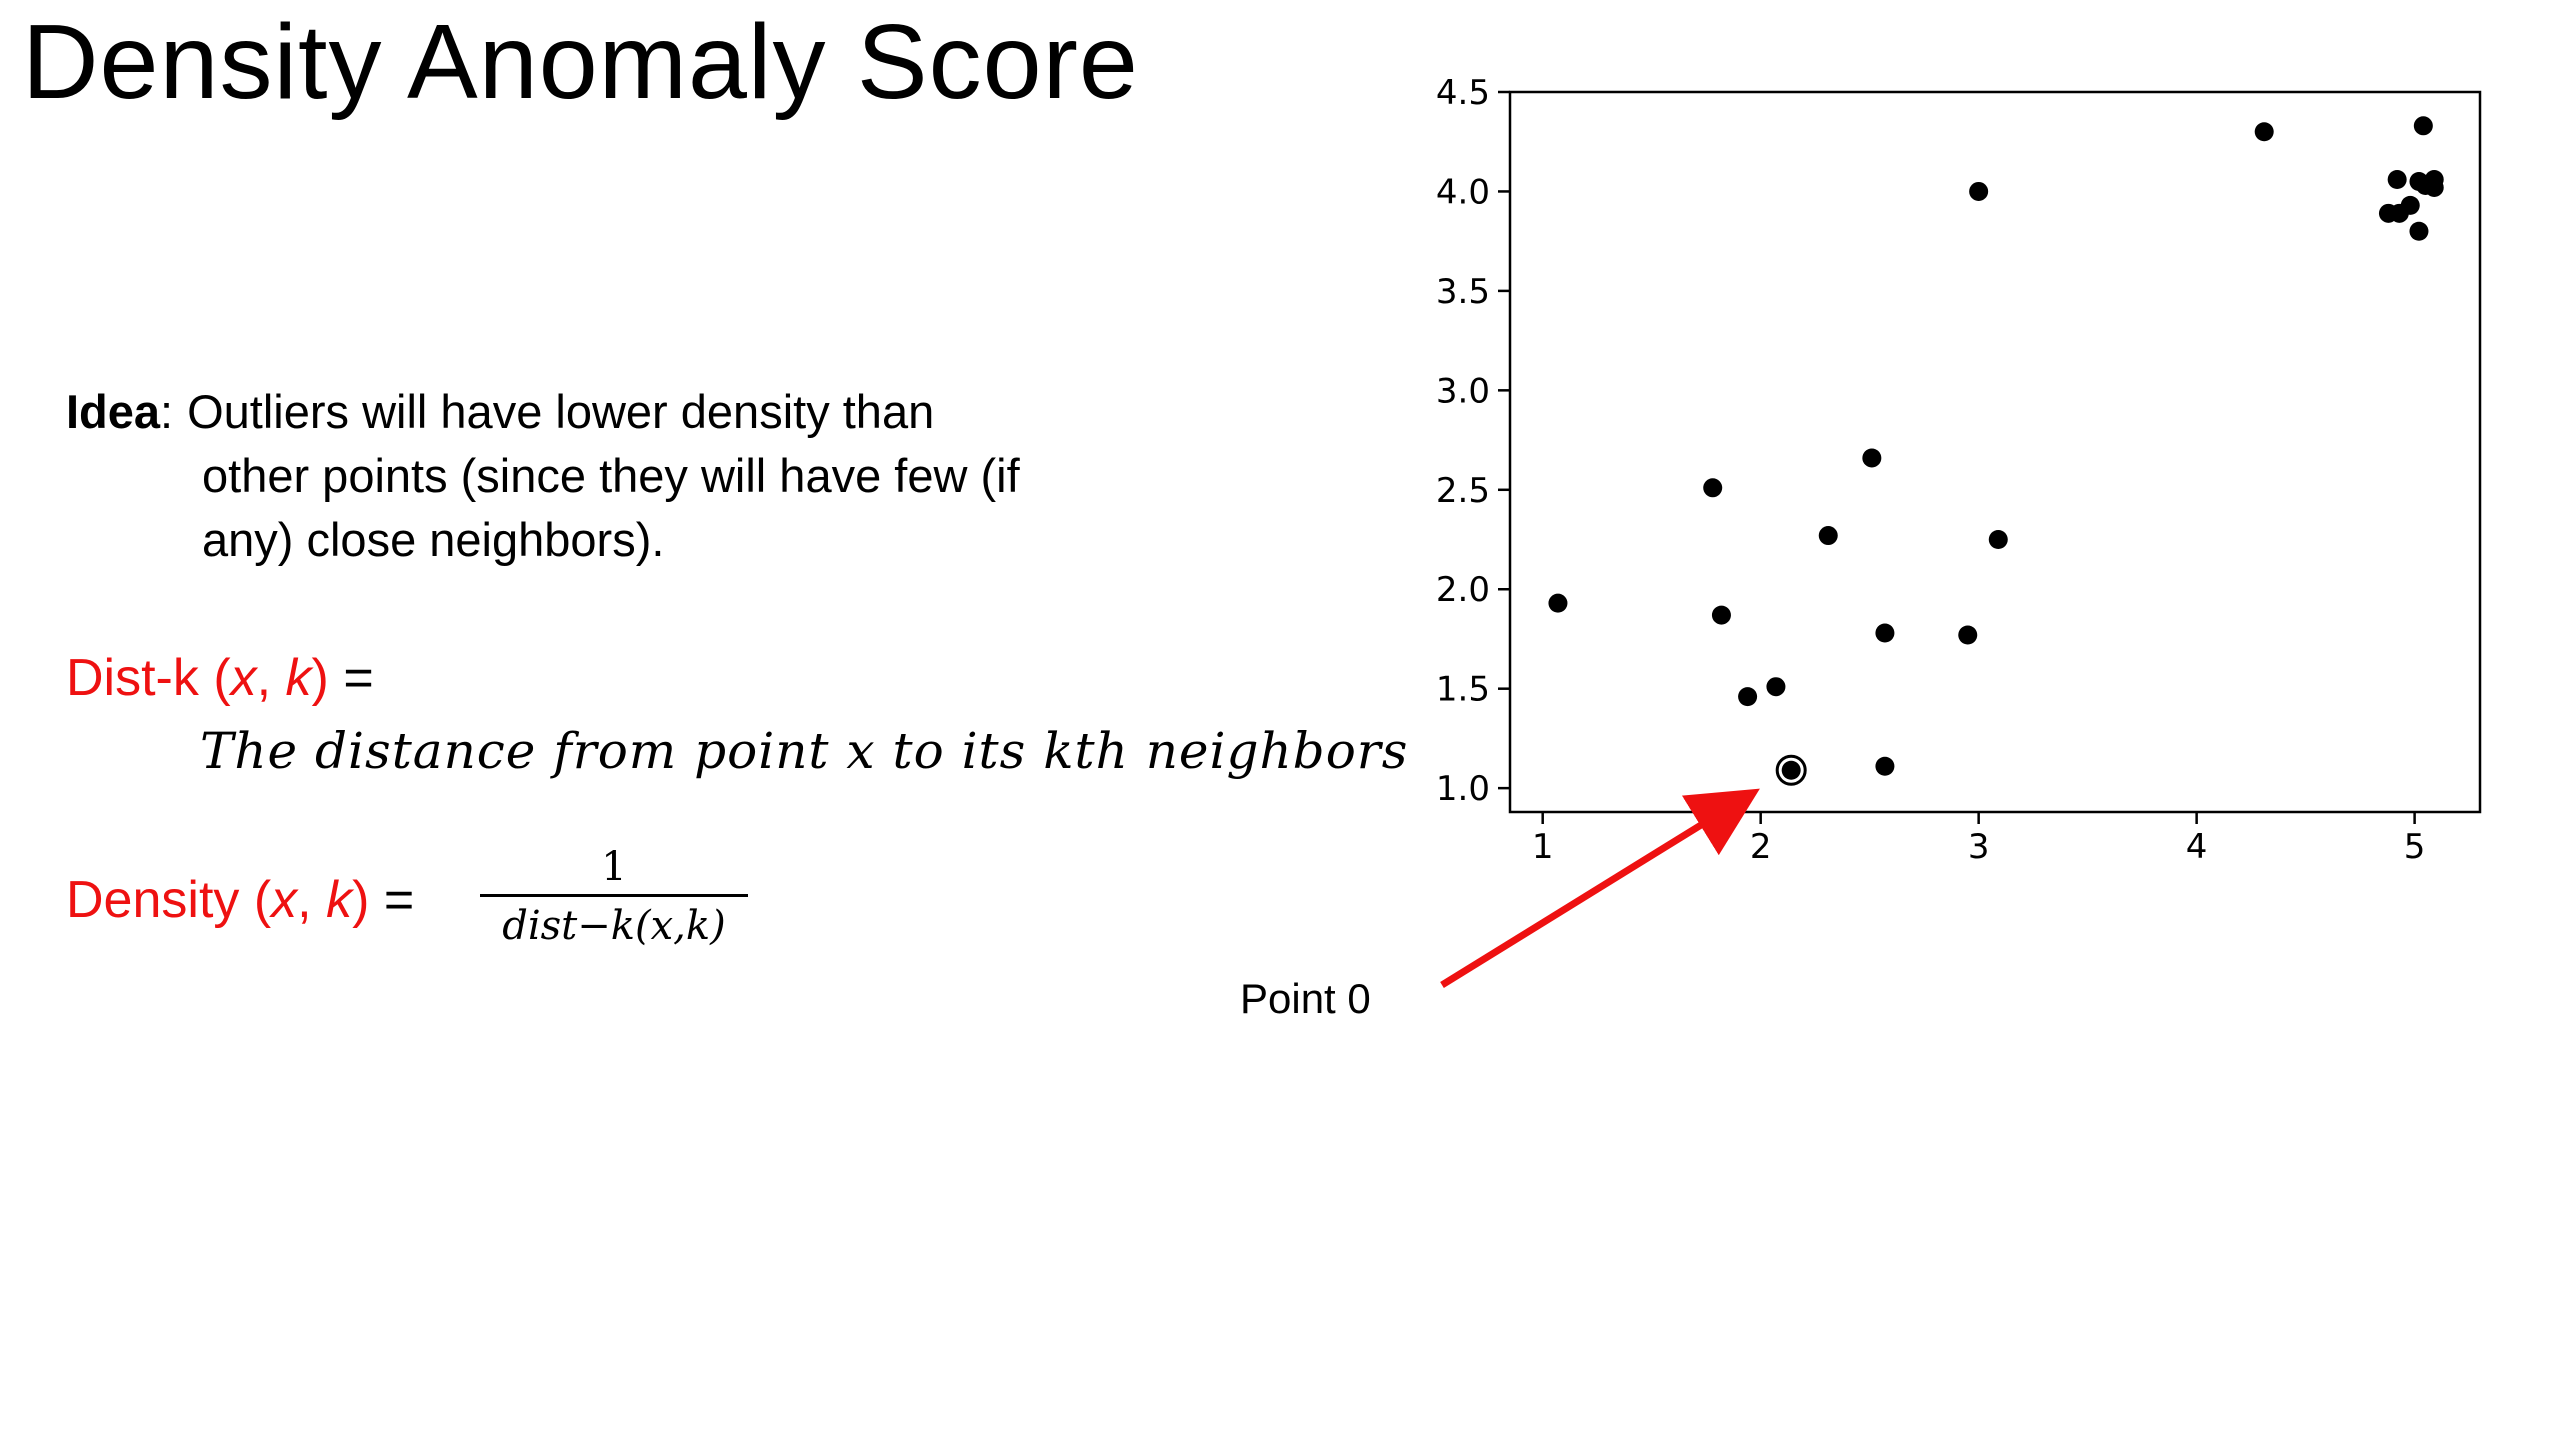  Describe the element at coordinates (312, 900) in the screenshot. I see `density-comma: ,` at that location.